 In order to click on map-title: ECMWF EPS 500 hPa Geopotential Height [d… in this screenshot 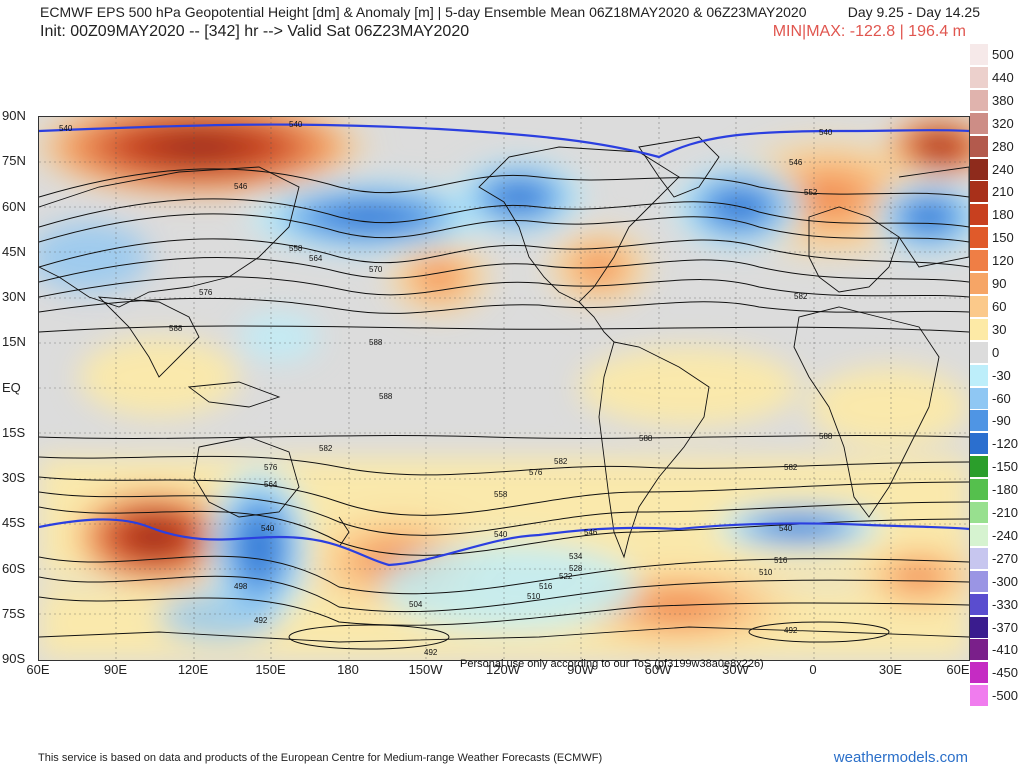, I will do `click(522, 12)`.